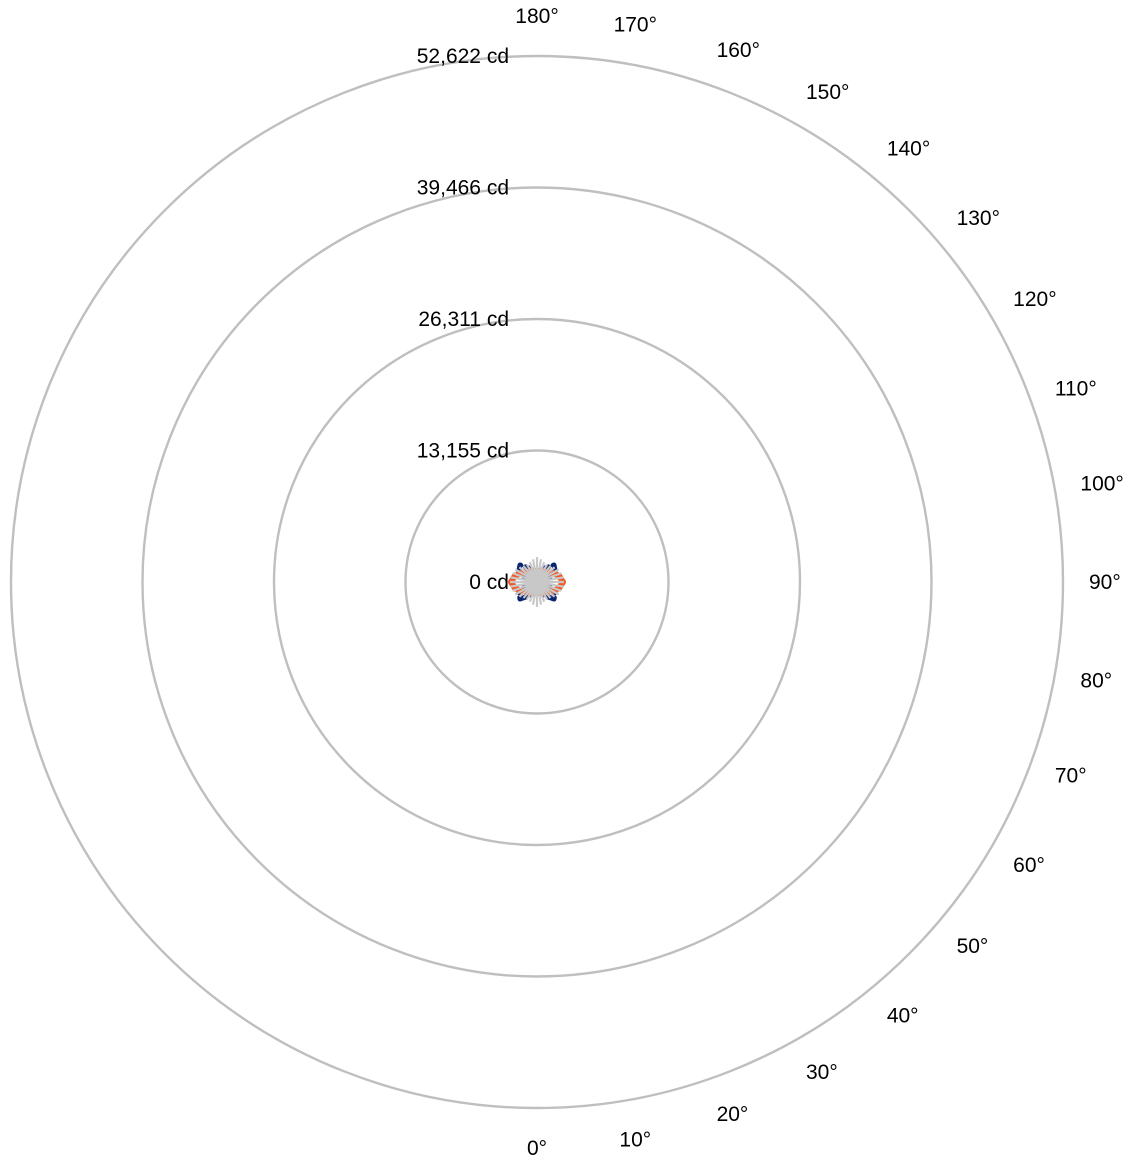  What do you see at coordinates (1076, 388) in the screenshot?
I see `angle-tick-label: 110°` at bounding box center [1076, 388].